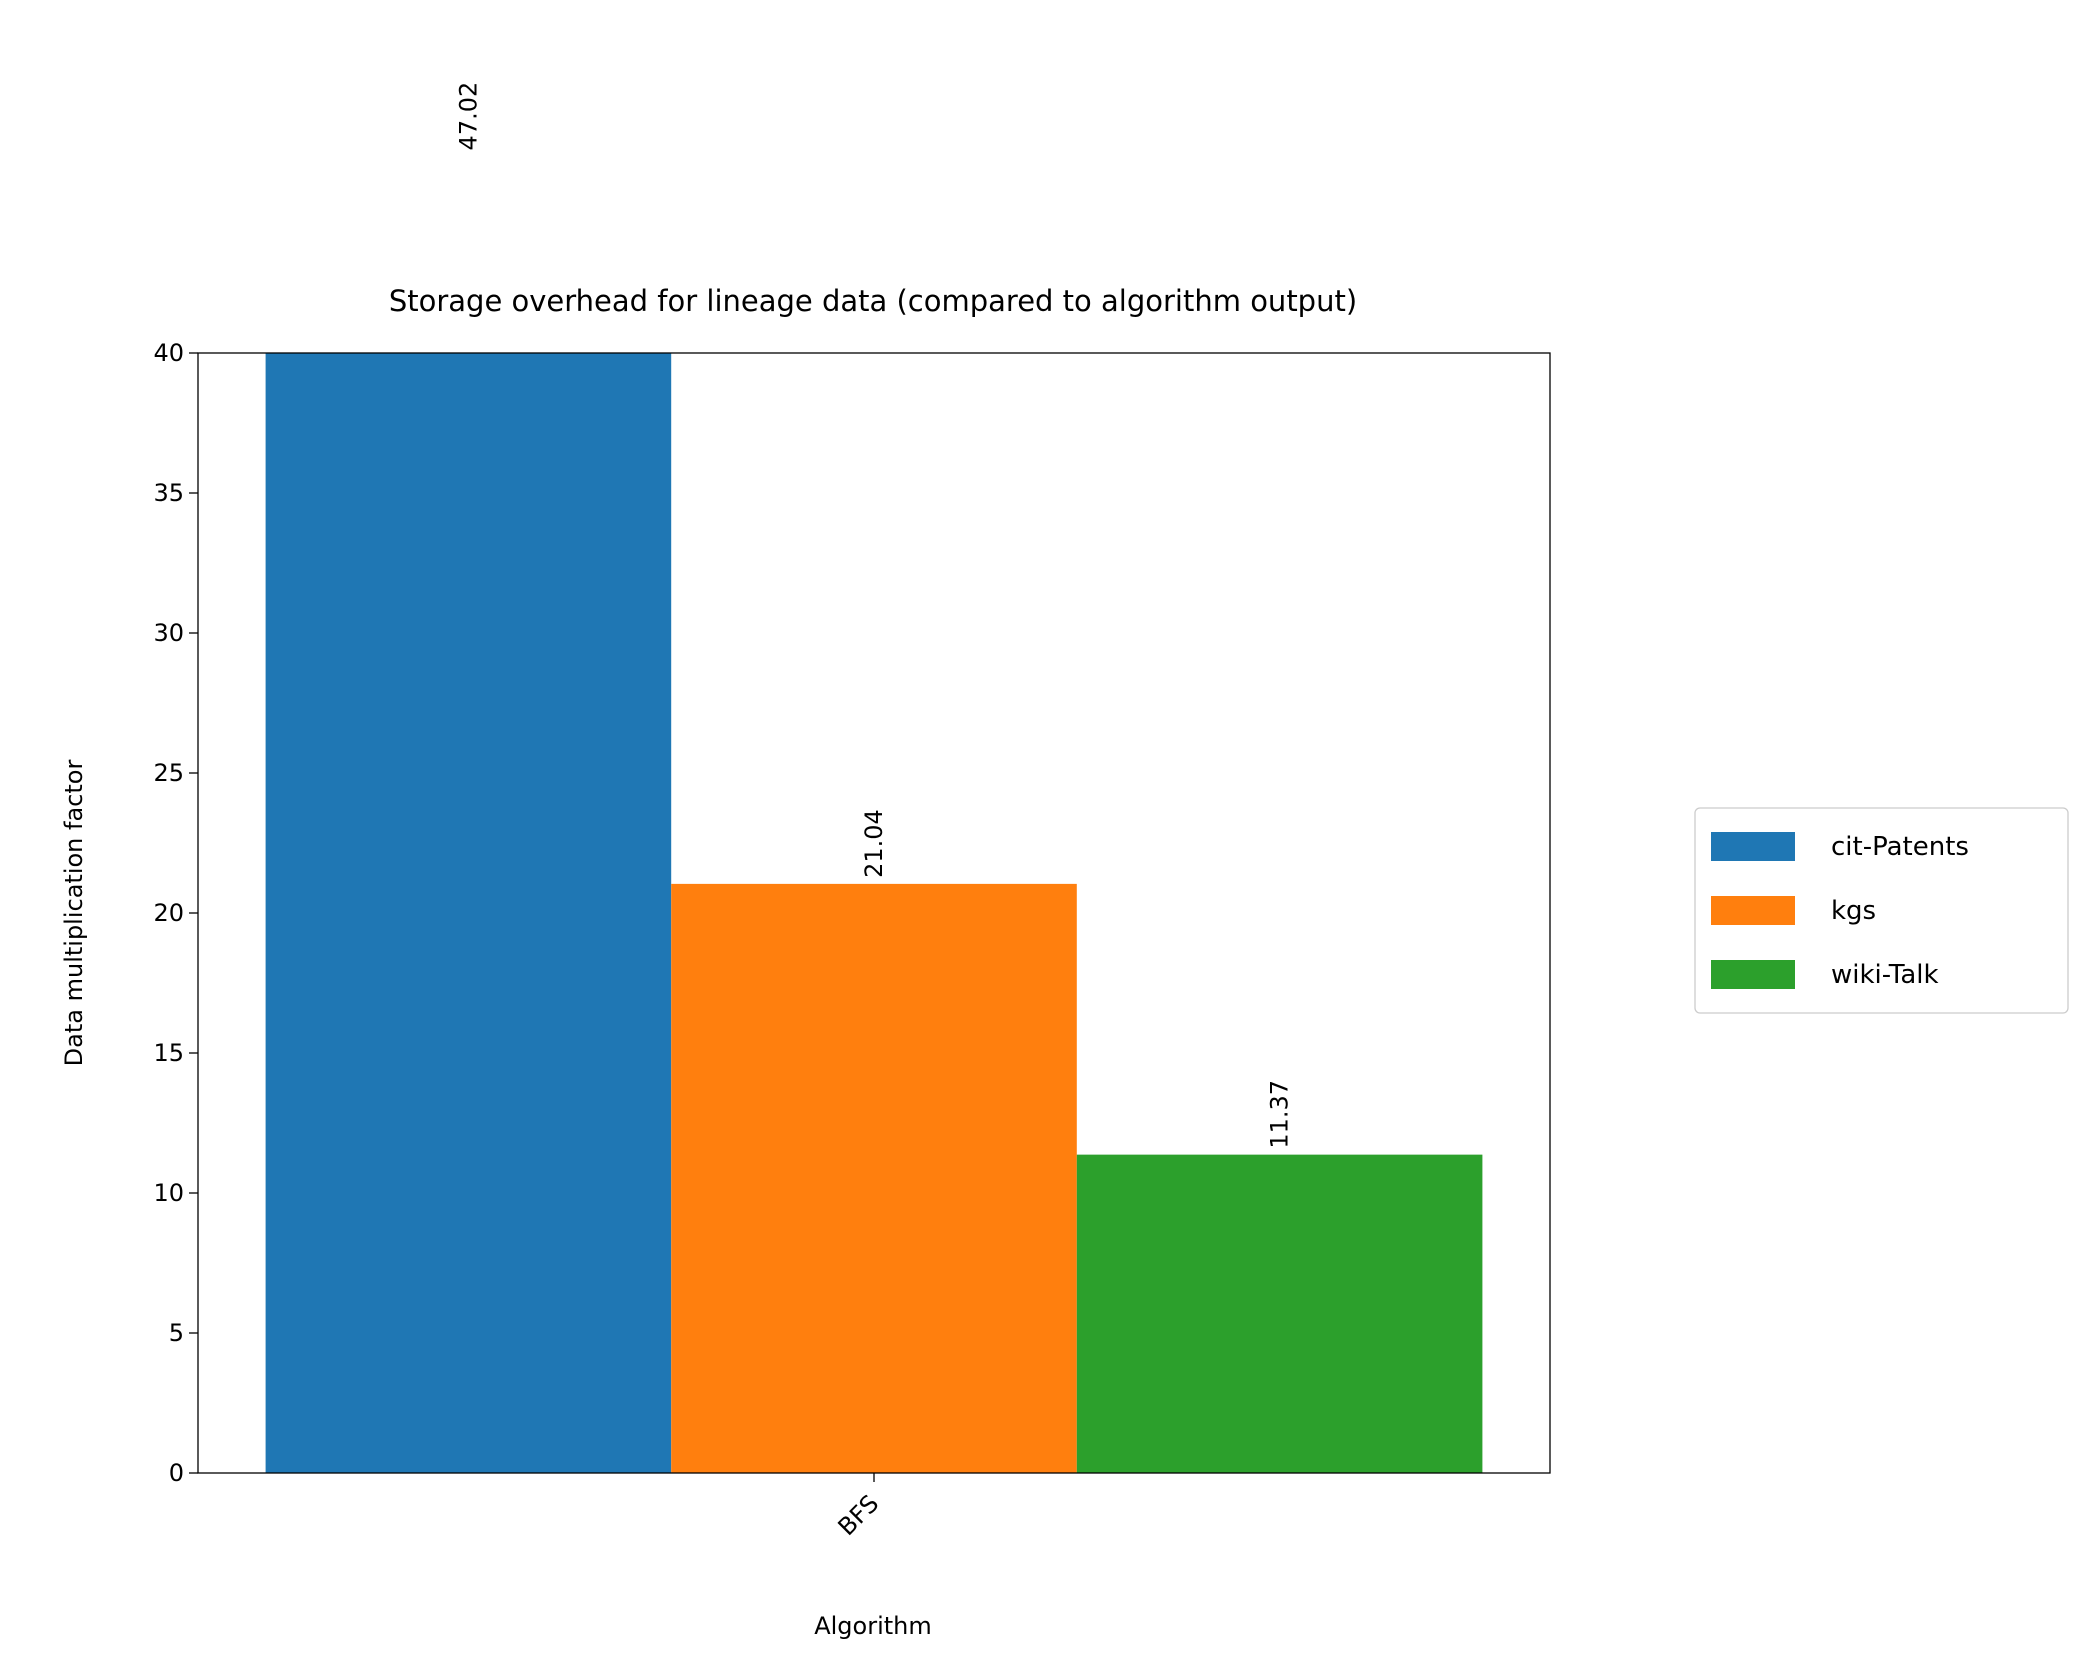 The image size is (2079, 1661). Describe the element at coordinates (873, 1626) in the screenshot. I see `x-axis-label: Algorithm` at that location.